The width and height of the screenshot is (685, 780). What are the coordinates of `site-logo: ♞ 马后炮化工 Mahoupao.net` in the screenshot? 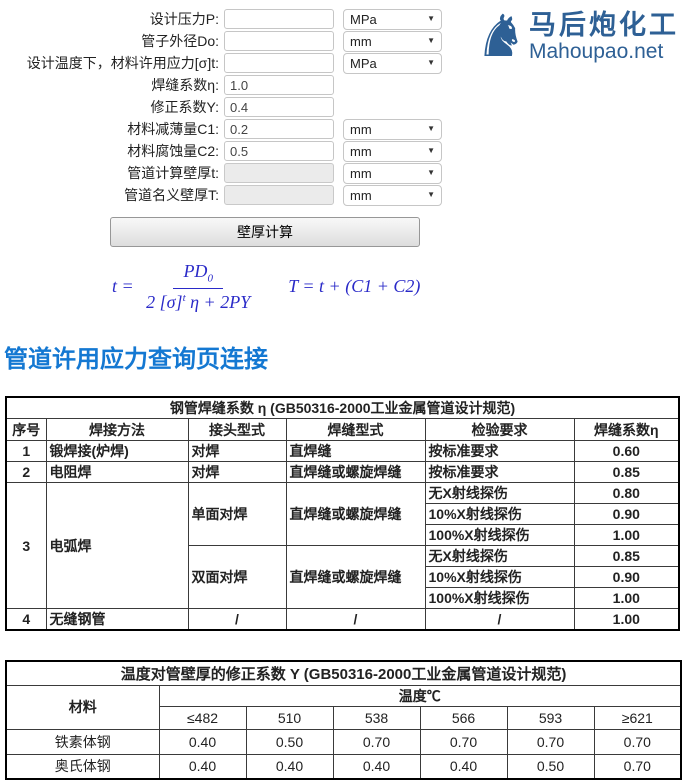 It's located at (577, 36).